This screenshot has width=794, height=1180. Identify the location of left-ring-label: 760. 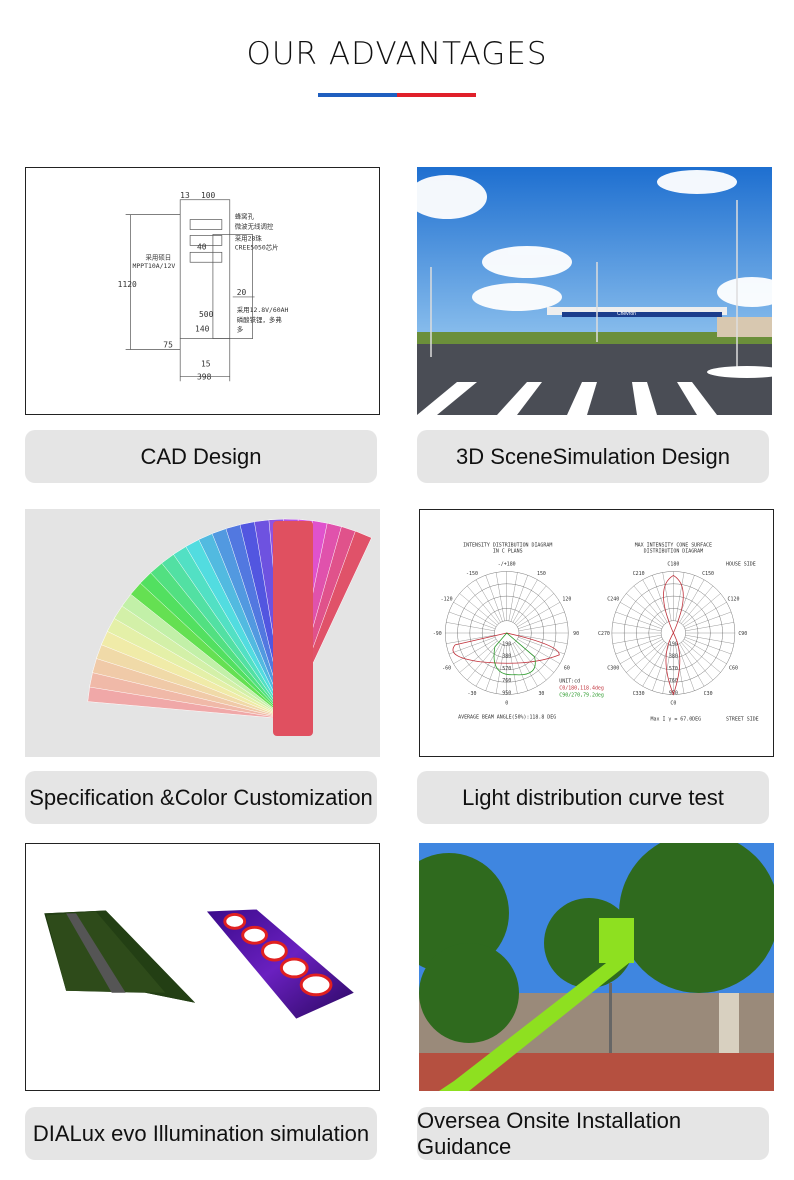
(506, 681).